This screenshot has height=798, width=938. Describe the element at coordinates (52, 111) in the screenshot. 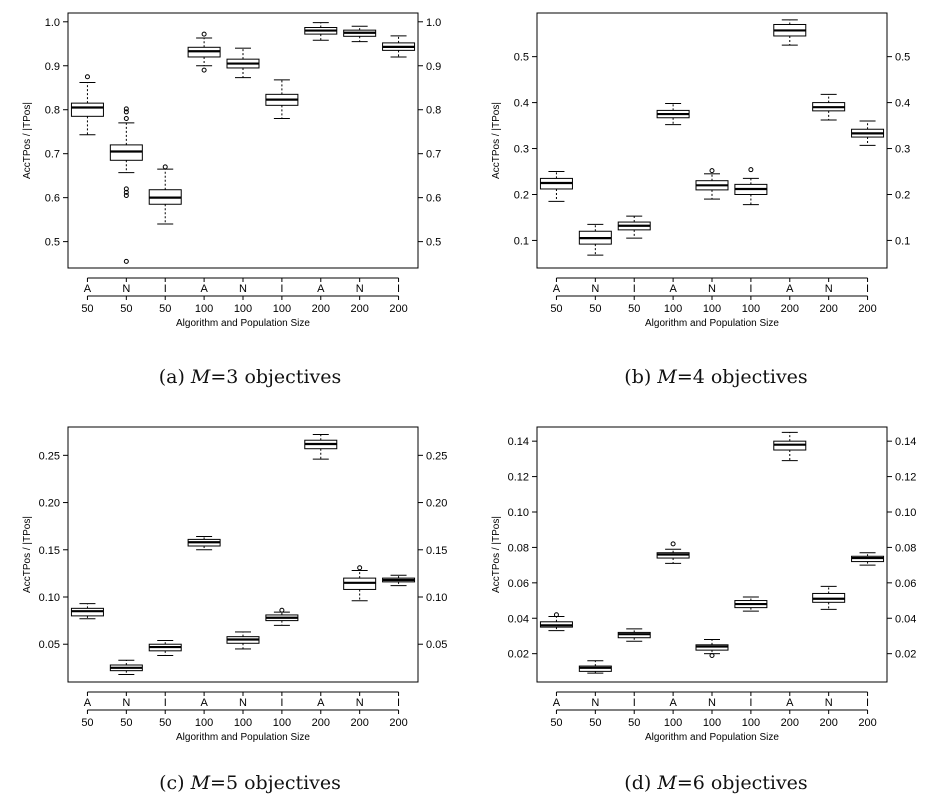

I see `y-tick-label-left: 0.8` at that location.